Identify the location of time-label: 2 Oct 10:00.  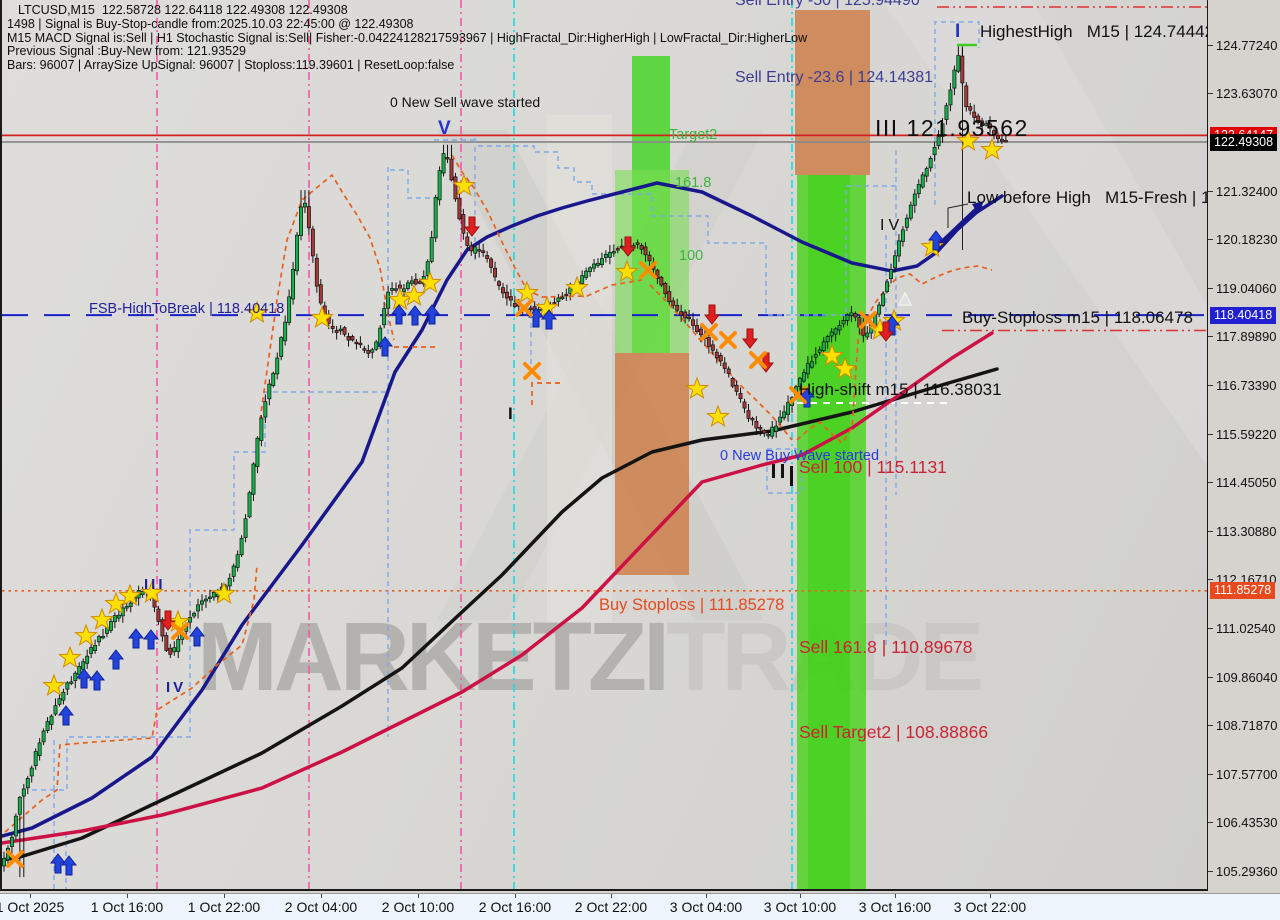
(418, 907).